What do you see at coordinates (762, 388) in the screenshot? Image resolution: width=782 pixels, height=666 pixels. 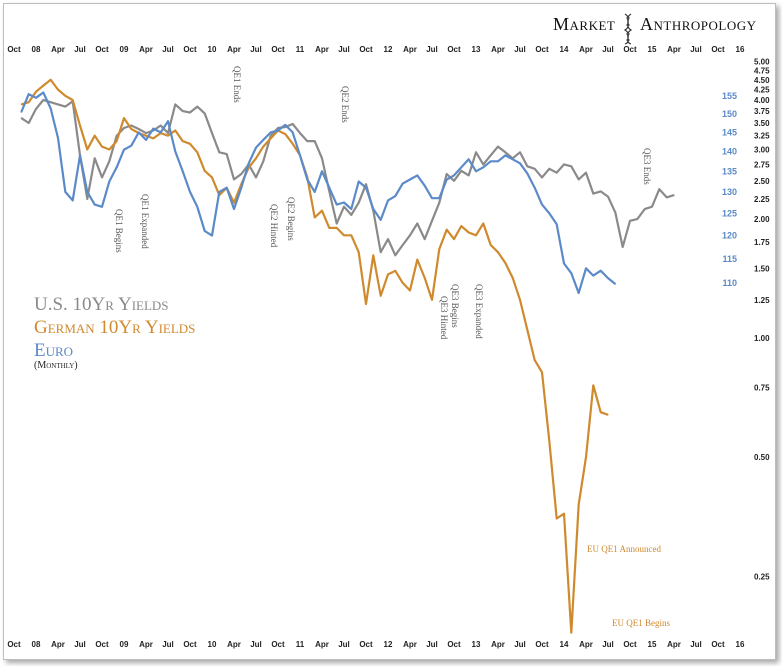 I see `yield-tick: 0.75` at bounding box center [762, 388].